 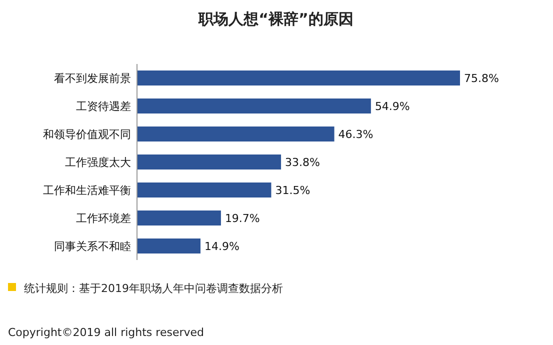 What do you see at coordinates (302, 162) in the screenshot?
I see `data-label: 33.8%` at bounding box center [302, 162].